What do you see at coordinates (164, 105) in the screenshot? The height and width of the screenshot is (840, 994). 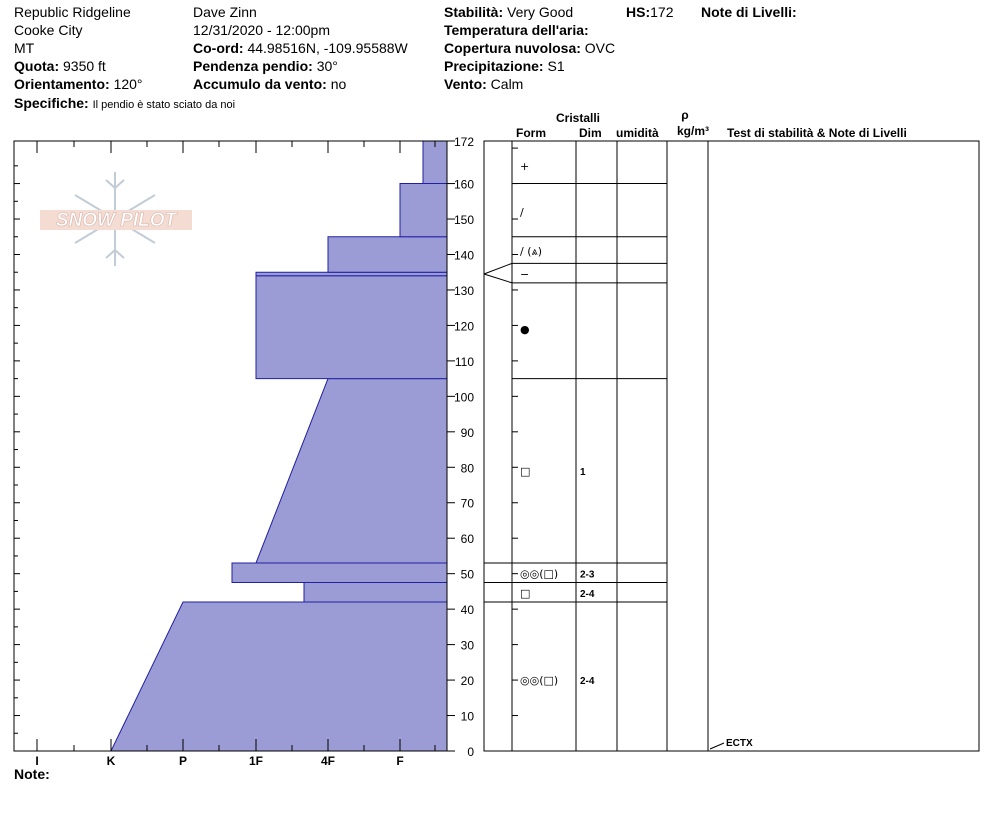 I see `specifics-value: Il pendio è stato sciato da noi` at bounding box center [164, 105].